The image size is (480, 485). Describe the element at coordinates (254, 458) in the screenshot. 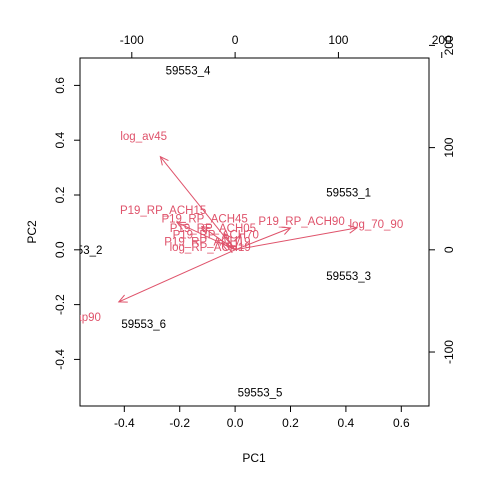

I see `x-axis-title: PC1` at that location.